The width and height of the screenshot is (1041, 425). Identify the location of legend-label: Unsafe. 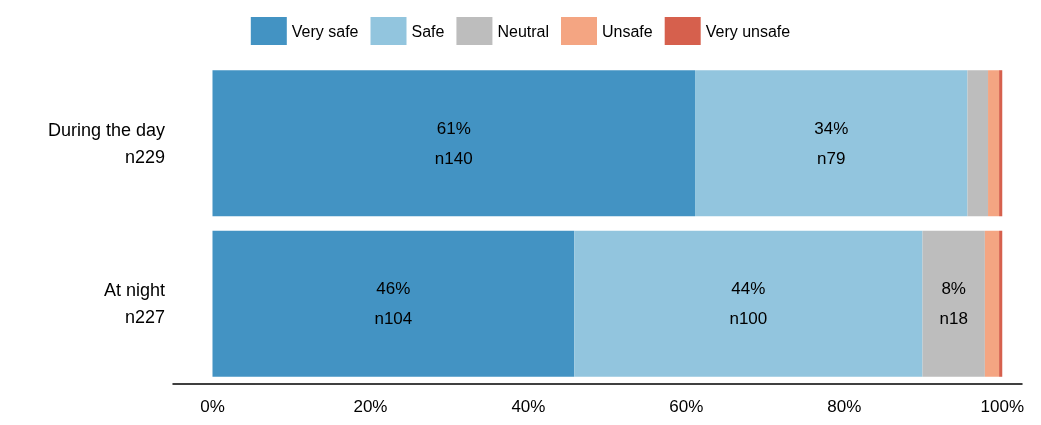
(627, 31).